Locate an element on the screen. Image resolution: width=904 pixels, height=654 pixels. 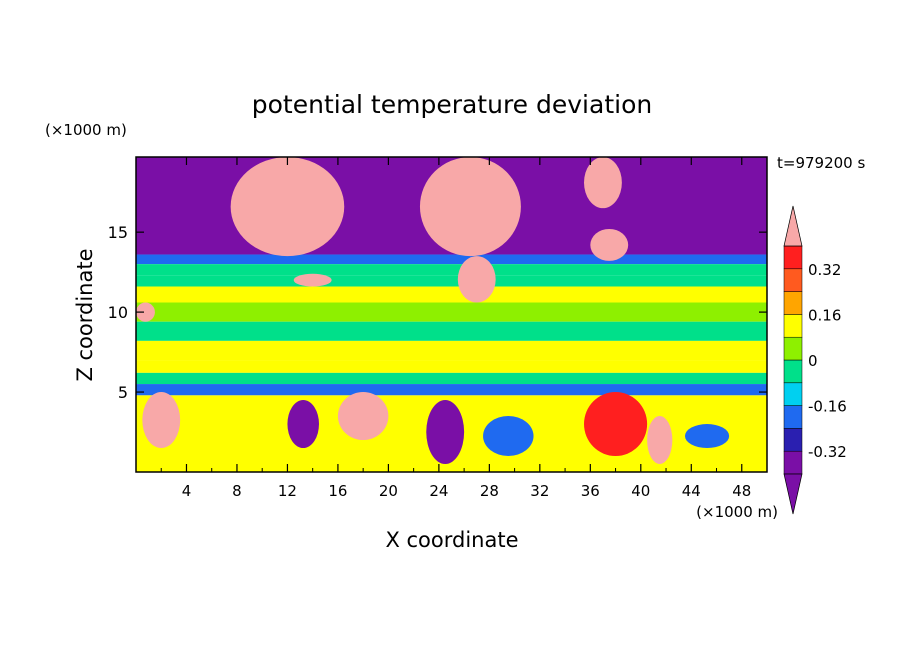
x-tick-label: 44 is located at coordinates (691, 491).